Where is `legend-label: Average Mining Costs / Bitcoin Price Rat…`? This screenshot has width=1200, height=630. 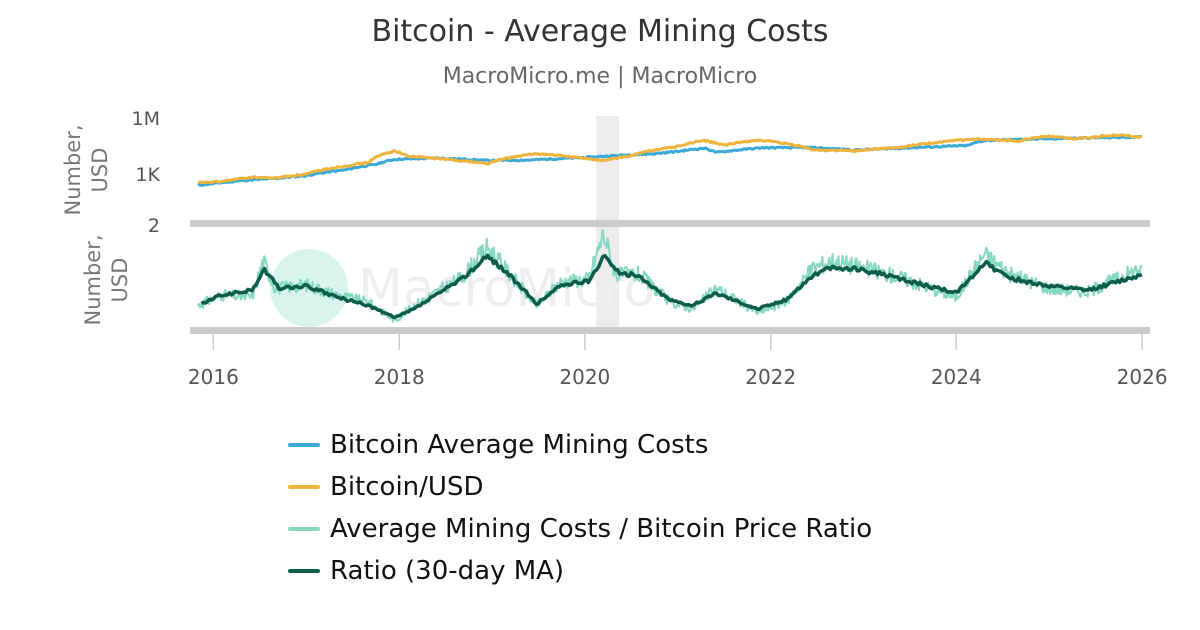
legend-label: Average Mining Costs / Bitcoin Price Rat… is located at coordinates (601, 529).